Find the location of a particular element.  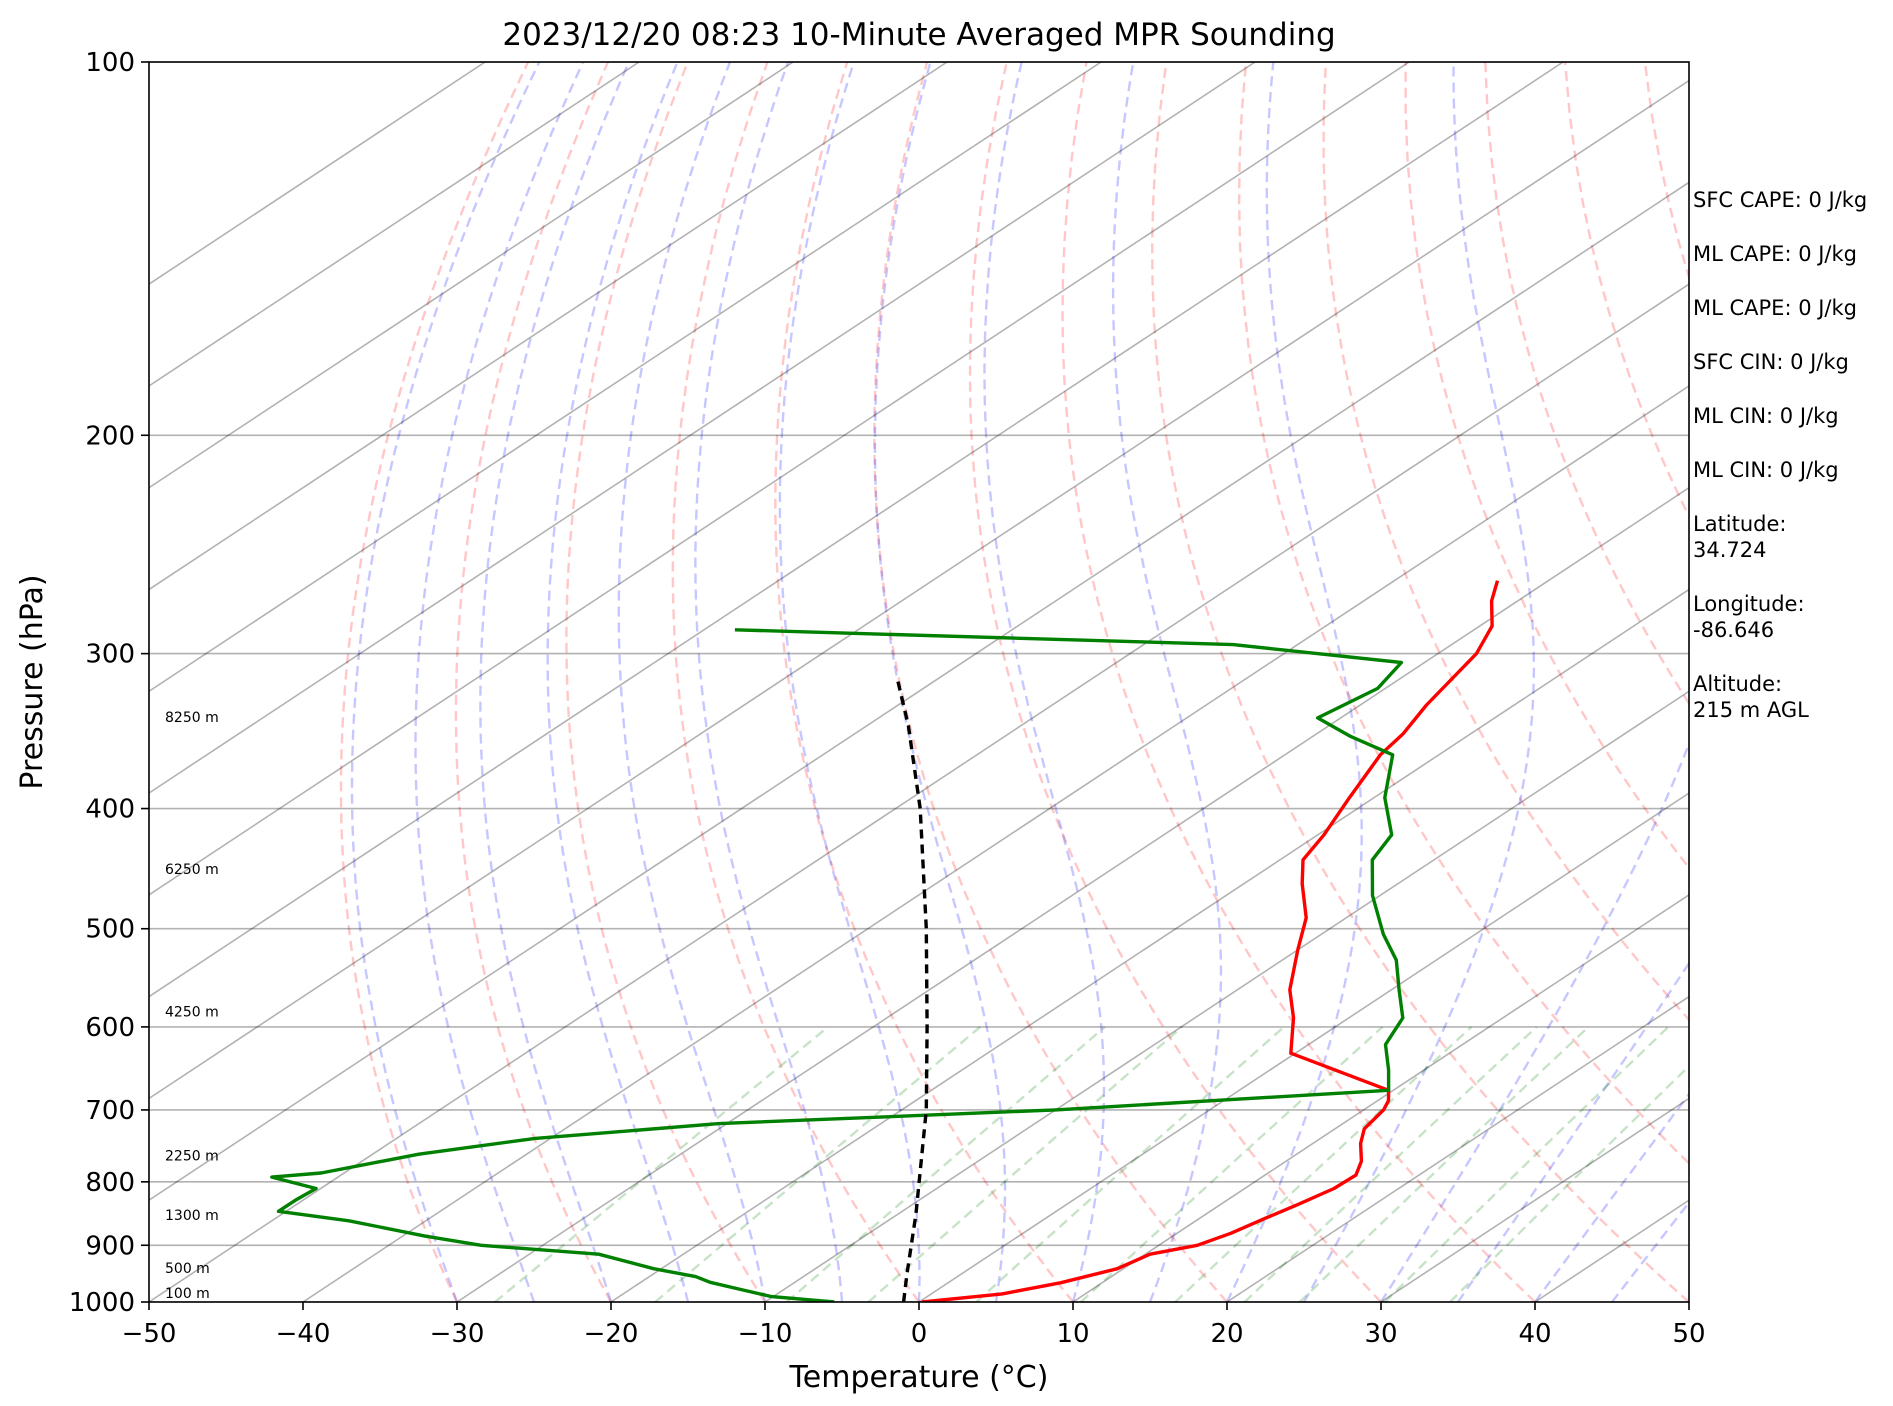

x-tick-label: 40 is located at coordinates (1534, 1334).